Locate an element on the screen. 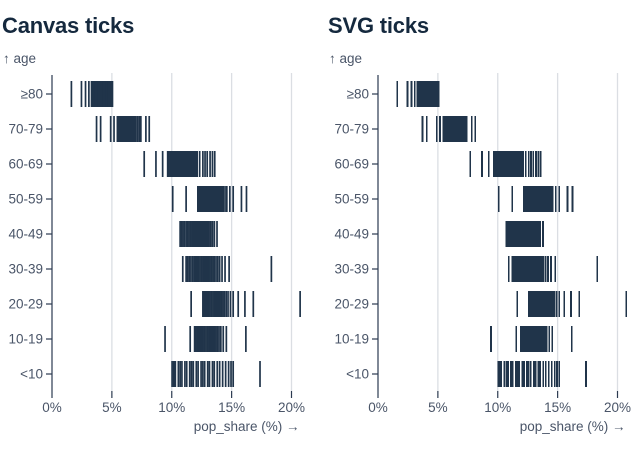 Image resolution: width=640 pixels, height=466 pixels. y-axis-label-svg: ↑ age is located at coordinates (346, 59).